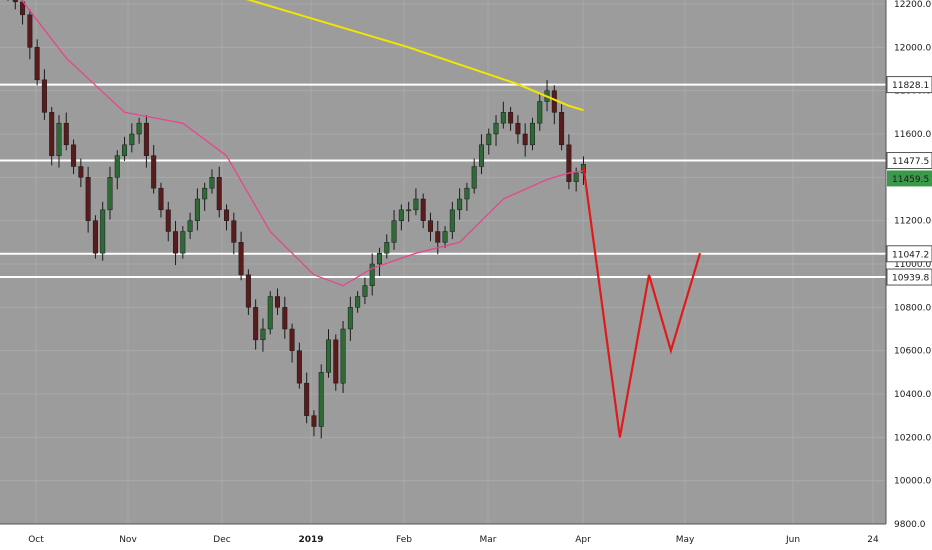 The image size is (932, 550). Describe the element at coordinates (910, 525) in the screenshot. I see `y-tick-label: 9800.0` at that location.